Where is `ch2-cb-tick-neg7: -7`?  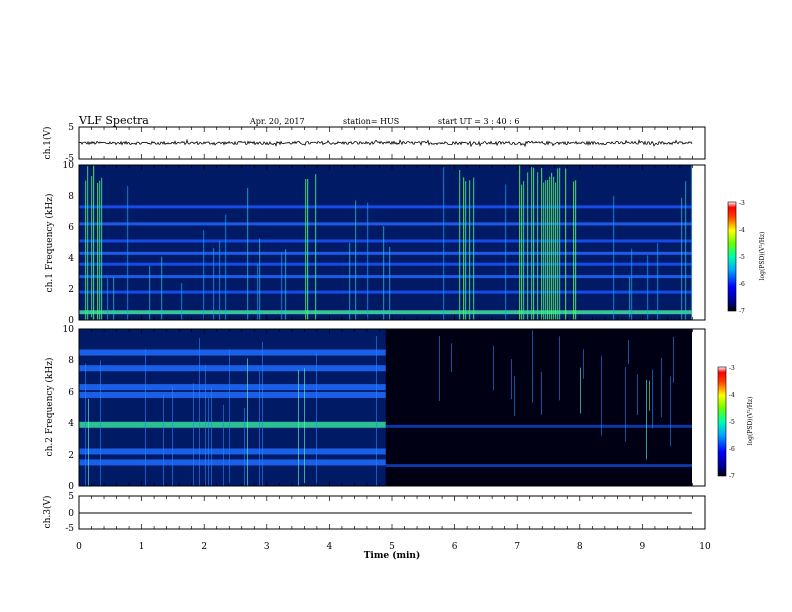
ch2-cb-tick-neg7: -7 is located at coordinates (732, 476).